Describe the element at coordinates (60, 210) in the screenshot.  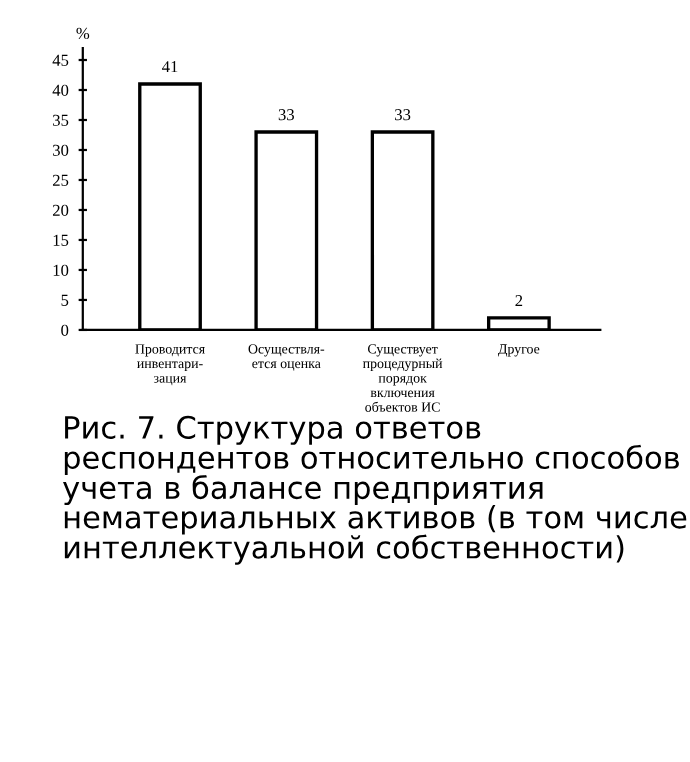
I see `y-tick-label: 20` at that location.